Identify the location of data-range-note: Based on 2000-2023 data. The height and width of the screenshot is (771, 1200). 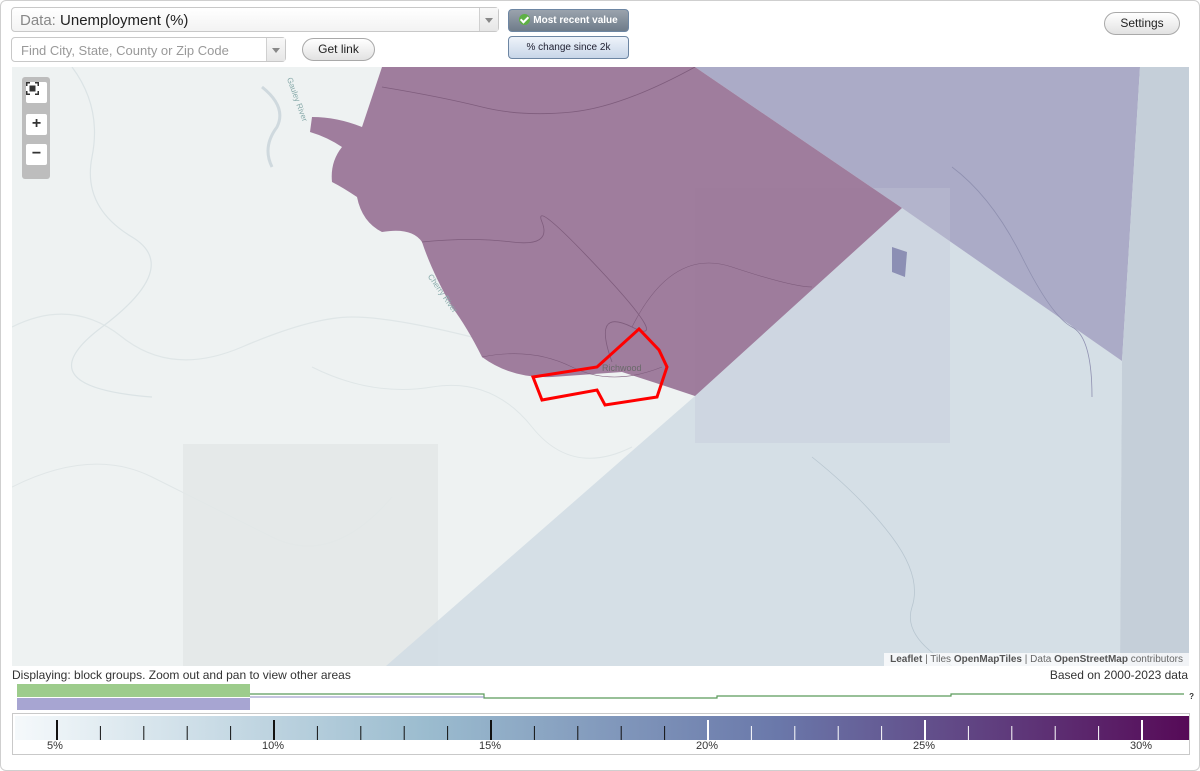
(1118, 675).